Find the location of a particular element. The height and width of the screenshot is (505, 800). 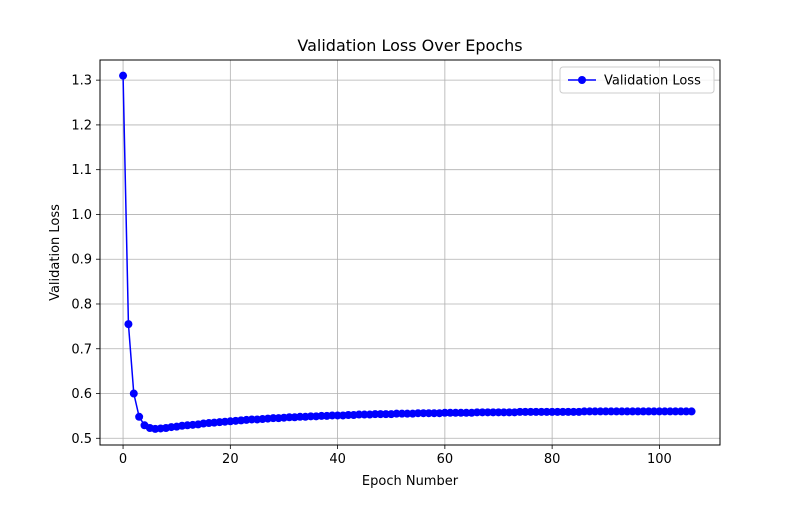

x-tick-label: 40 is located at coordinates (337, 459).